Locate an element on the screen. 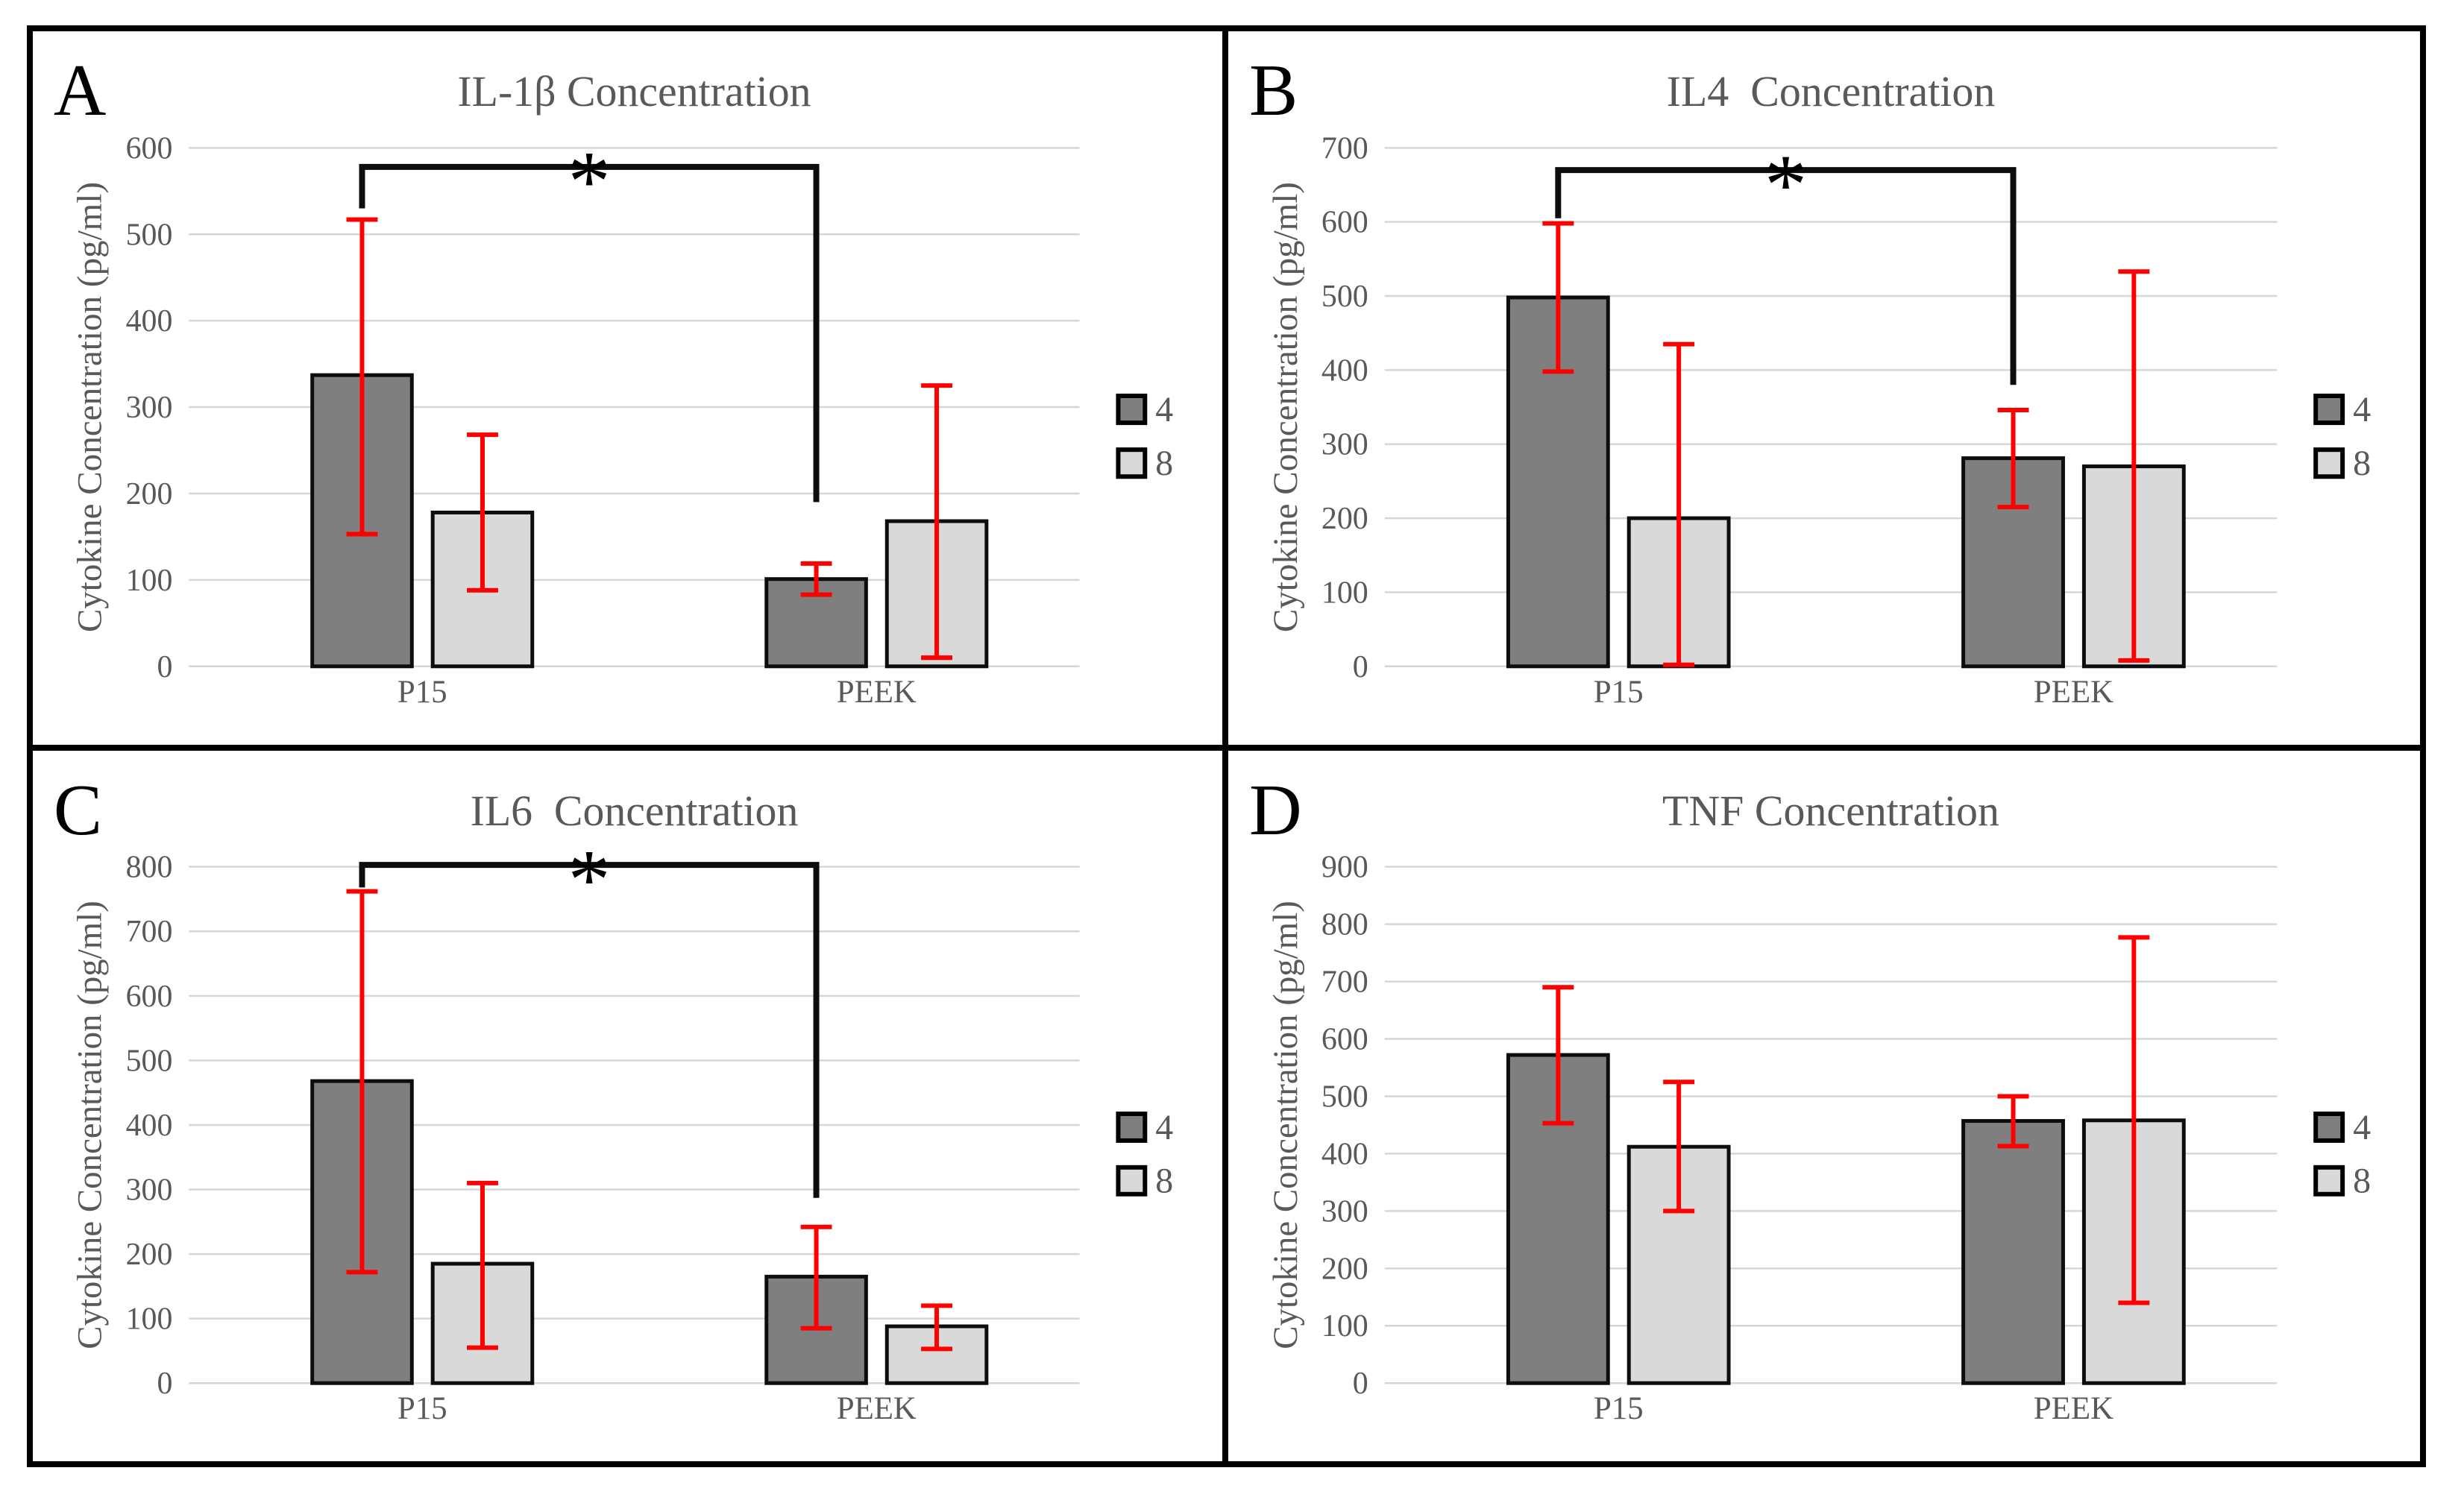 The height and width of the screenshot is (1500, 2464). chart-title: IL6 Concentration is located at coordinates (635, 811).